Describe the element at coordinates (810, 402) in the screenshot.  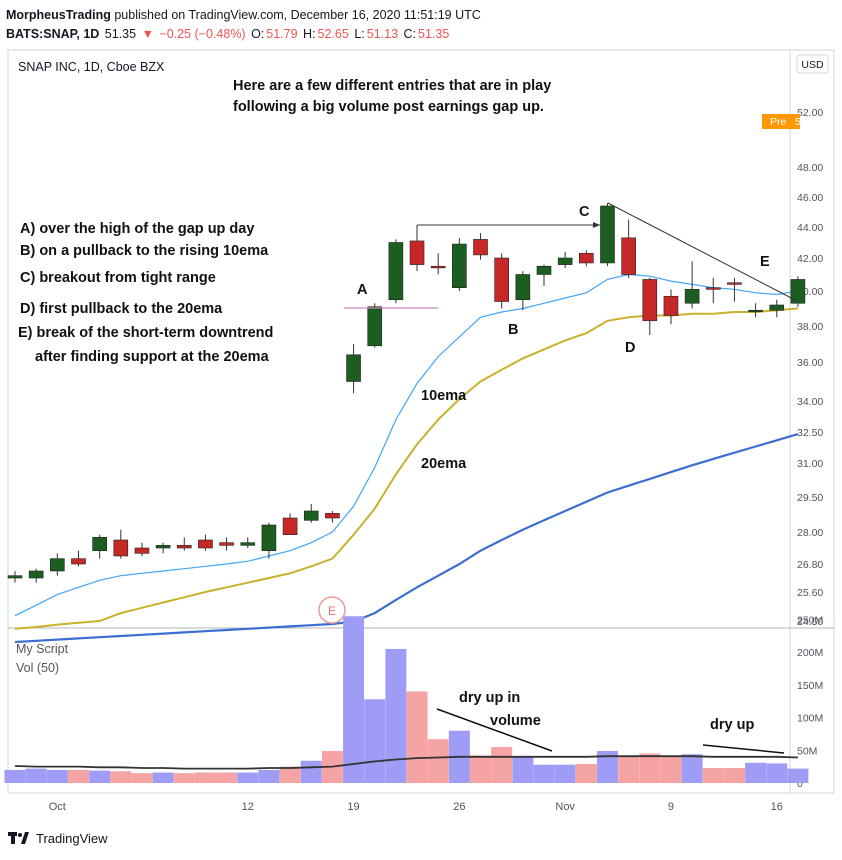
I see `price-tick-label: 34.00` at that location.